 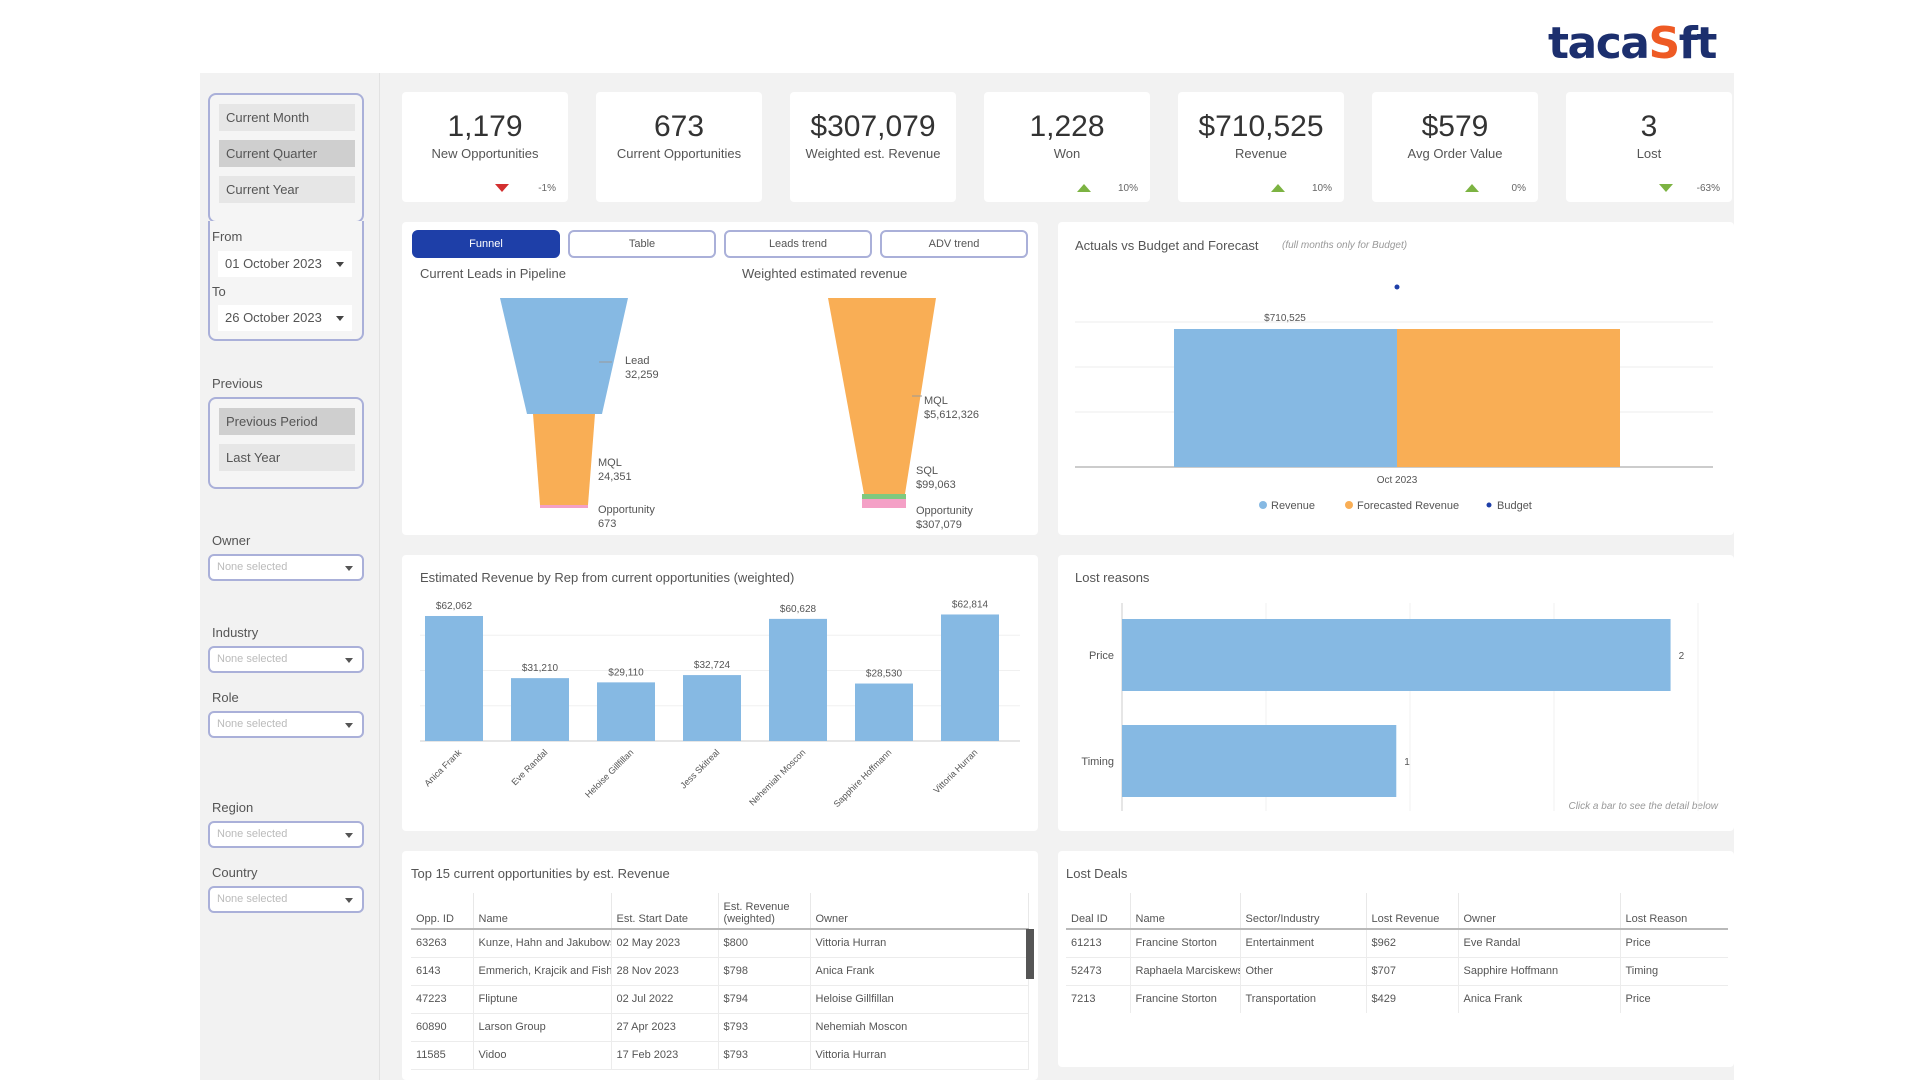 I want to click on current-year-button: Current Year, so click(x=287, y=189).